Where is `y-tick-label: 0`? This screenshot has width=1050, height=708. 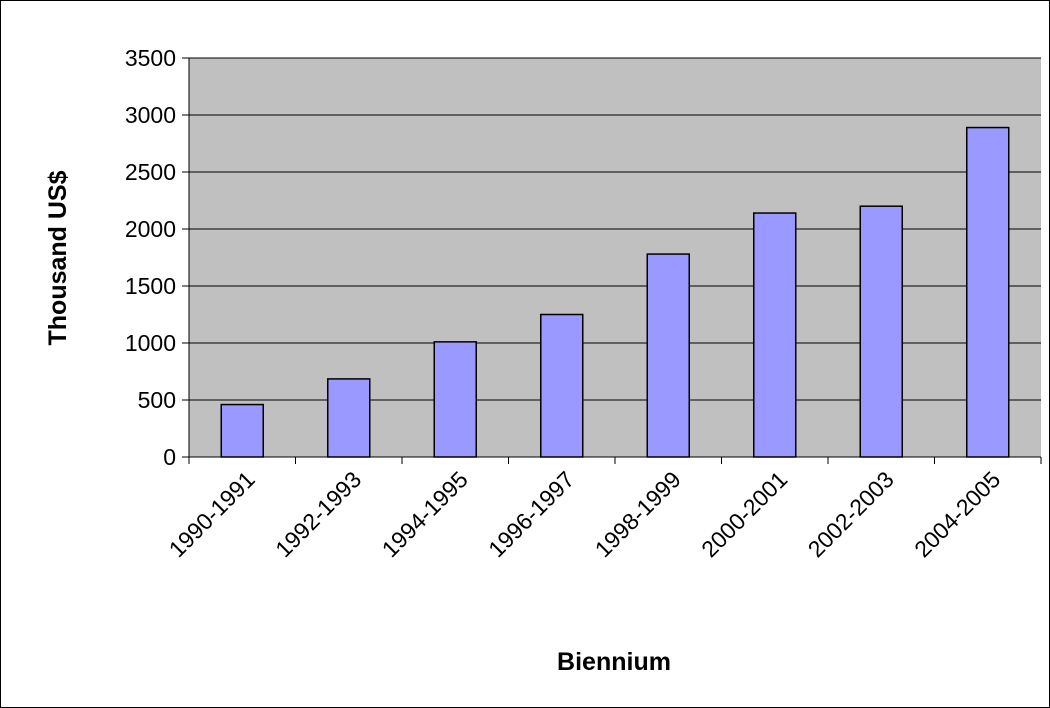 y-tick-label: 0 is located at coordinates (169, 457).